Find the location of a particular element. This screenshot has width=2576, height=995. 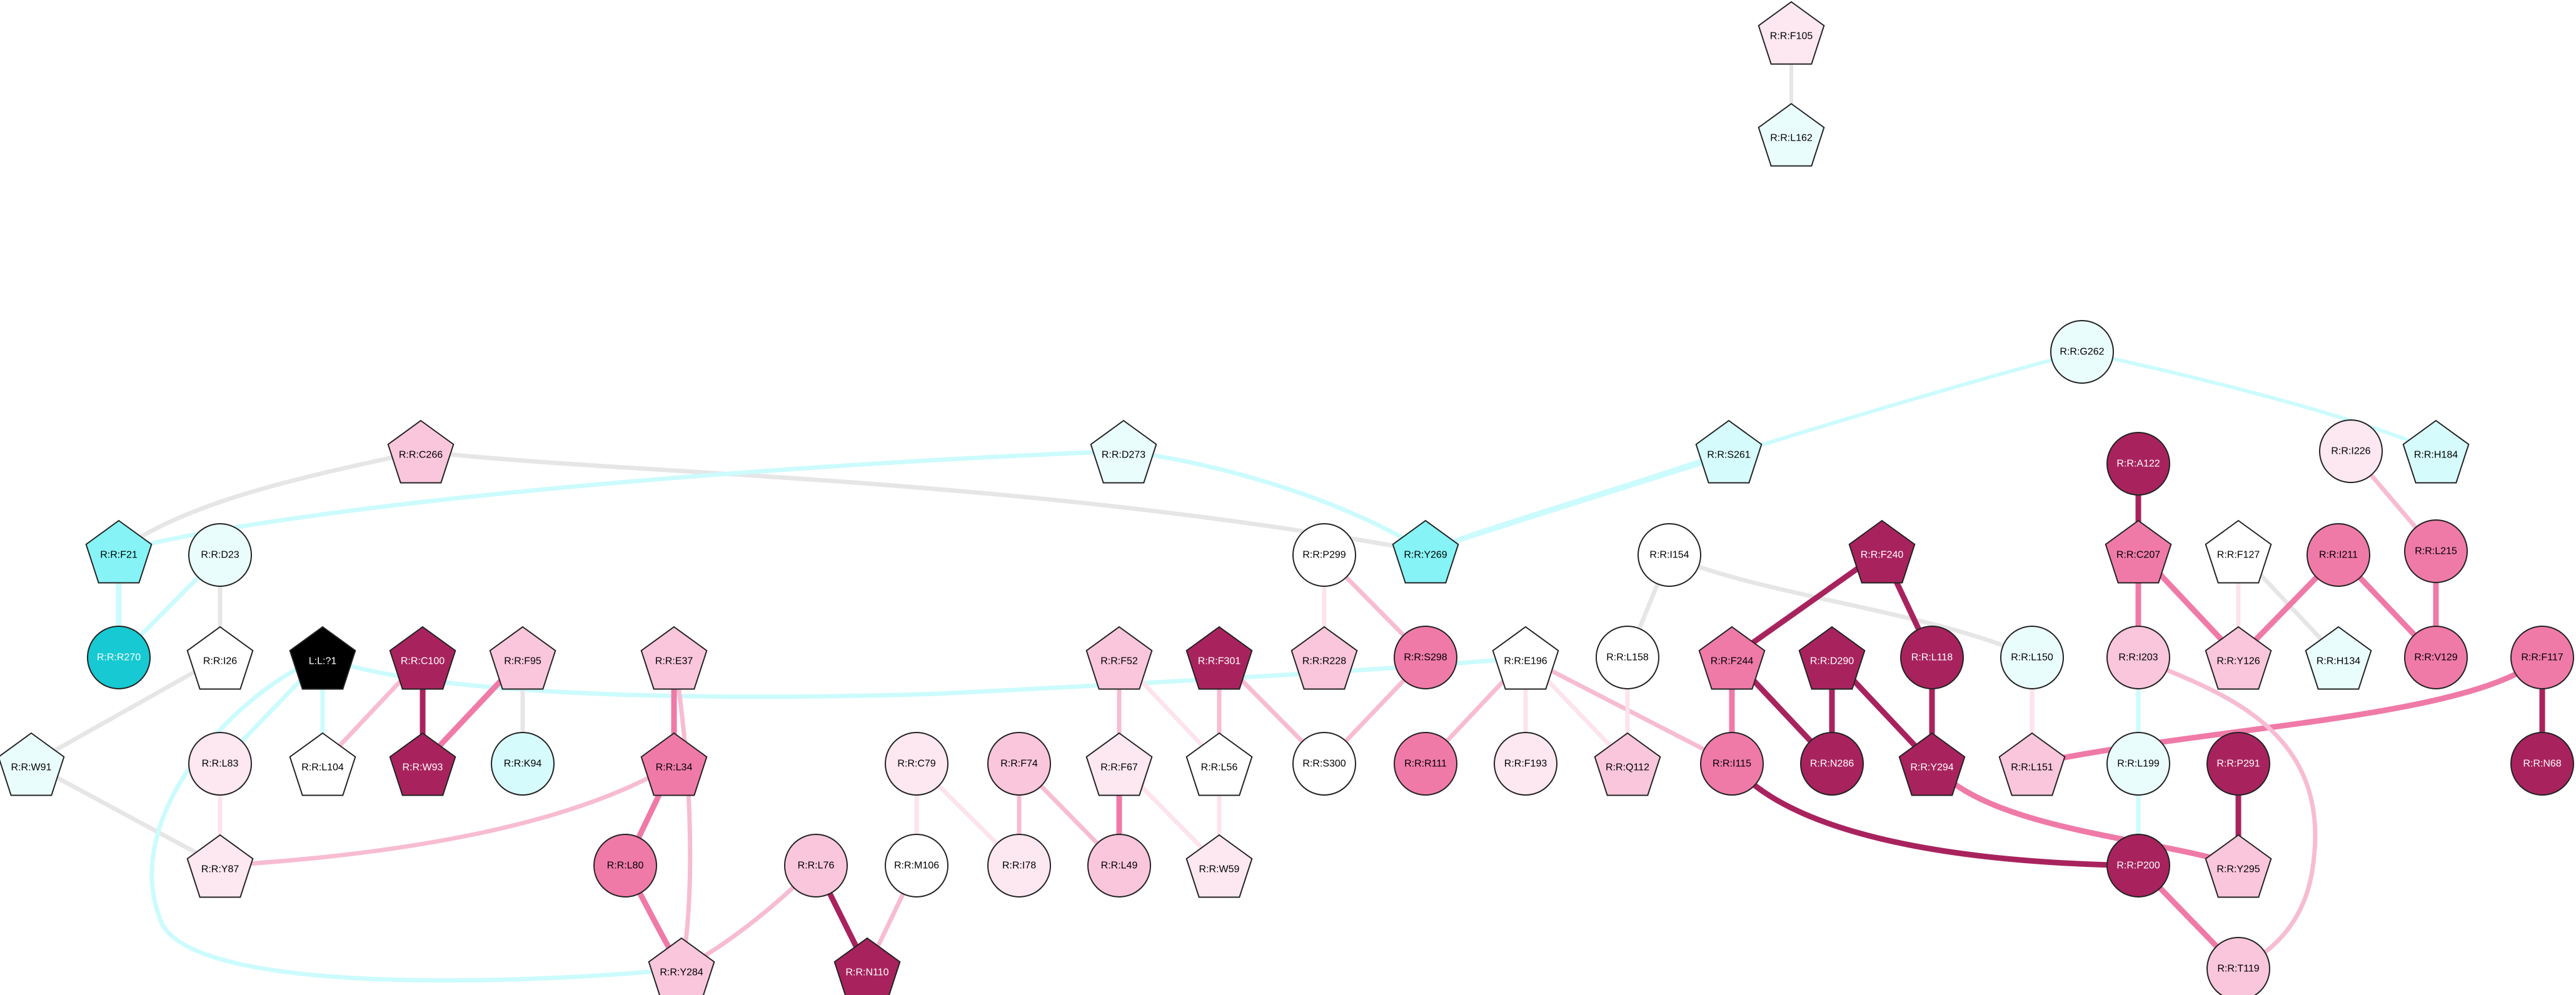

node-L199: R:R:L199 is located at coordinates (2138, 764).